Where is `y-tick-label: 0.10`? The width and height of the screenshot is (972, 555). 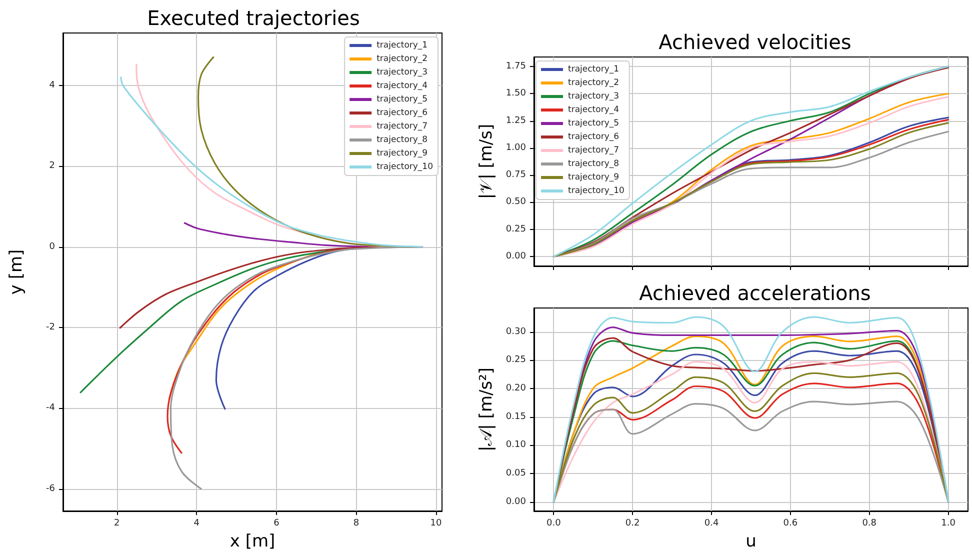 y-tick-label: 0.10 is located at coordinates (516, 445).